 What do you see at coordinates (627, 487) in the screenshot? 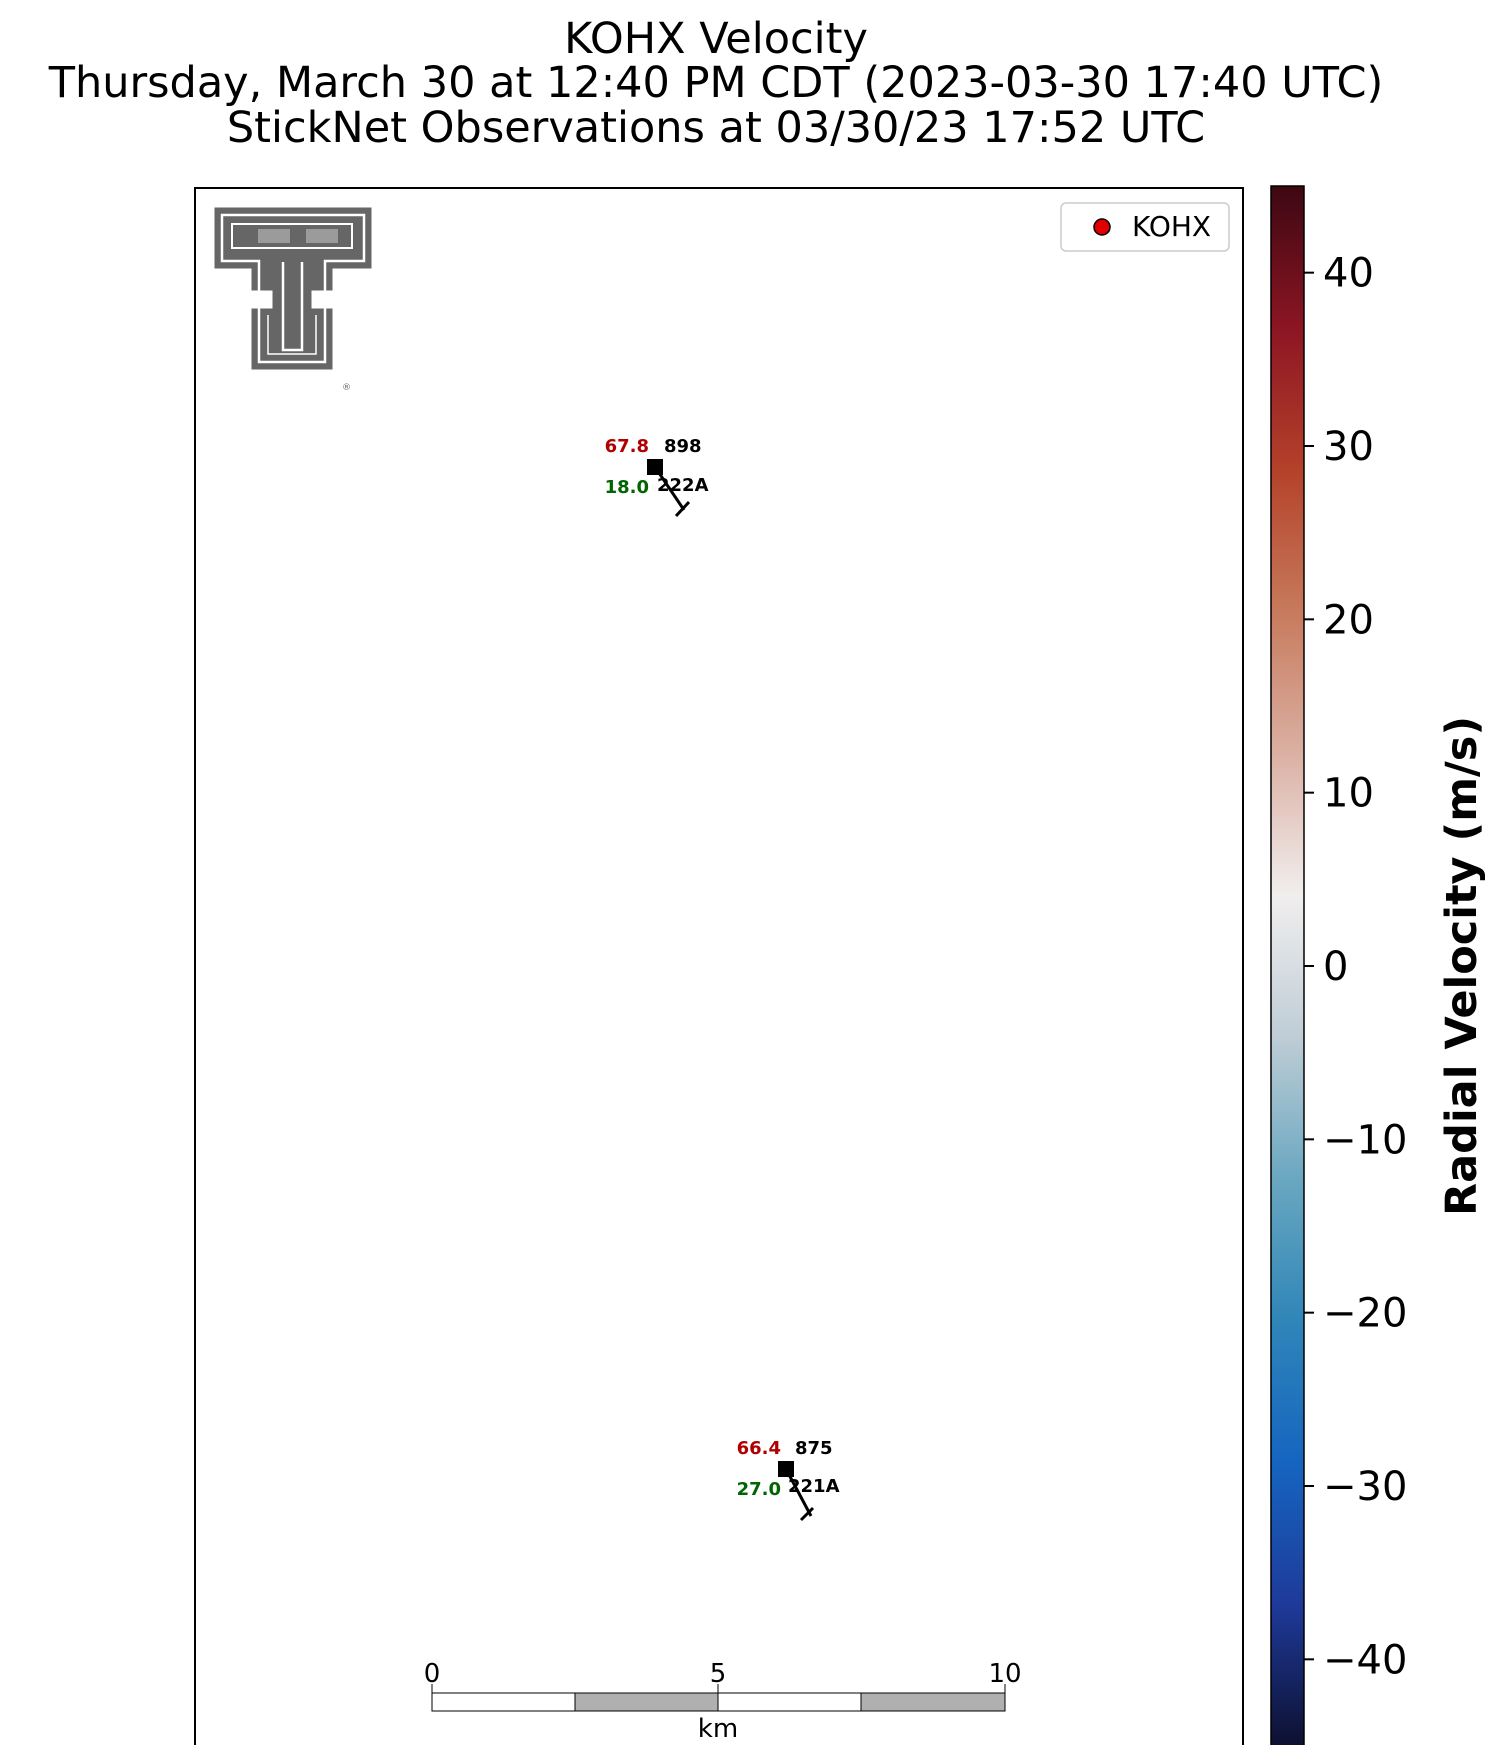
I see `station-dewpoint: 18.0` at bounding box center [627, 487].